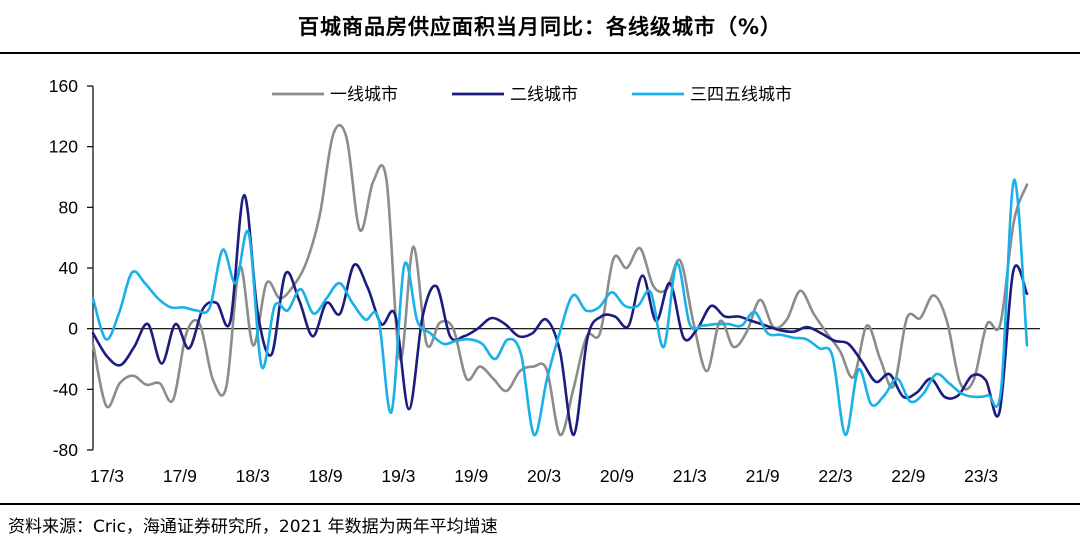 This screenshot has width=1080, height=541. I want to click on legend-label-2: 二线城市, so click(544, 95).